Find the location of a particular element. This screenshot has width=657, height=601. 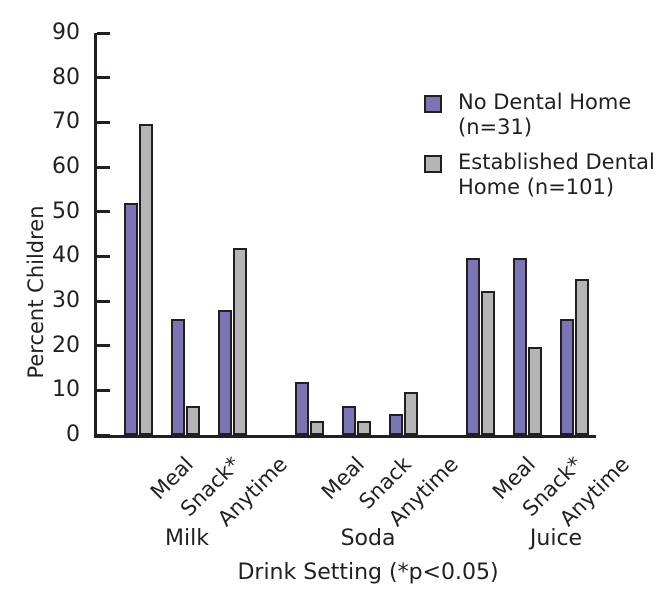

legend-item-1: No Dental Home (n=31) is located at coordinates (539, 115).